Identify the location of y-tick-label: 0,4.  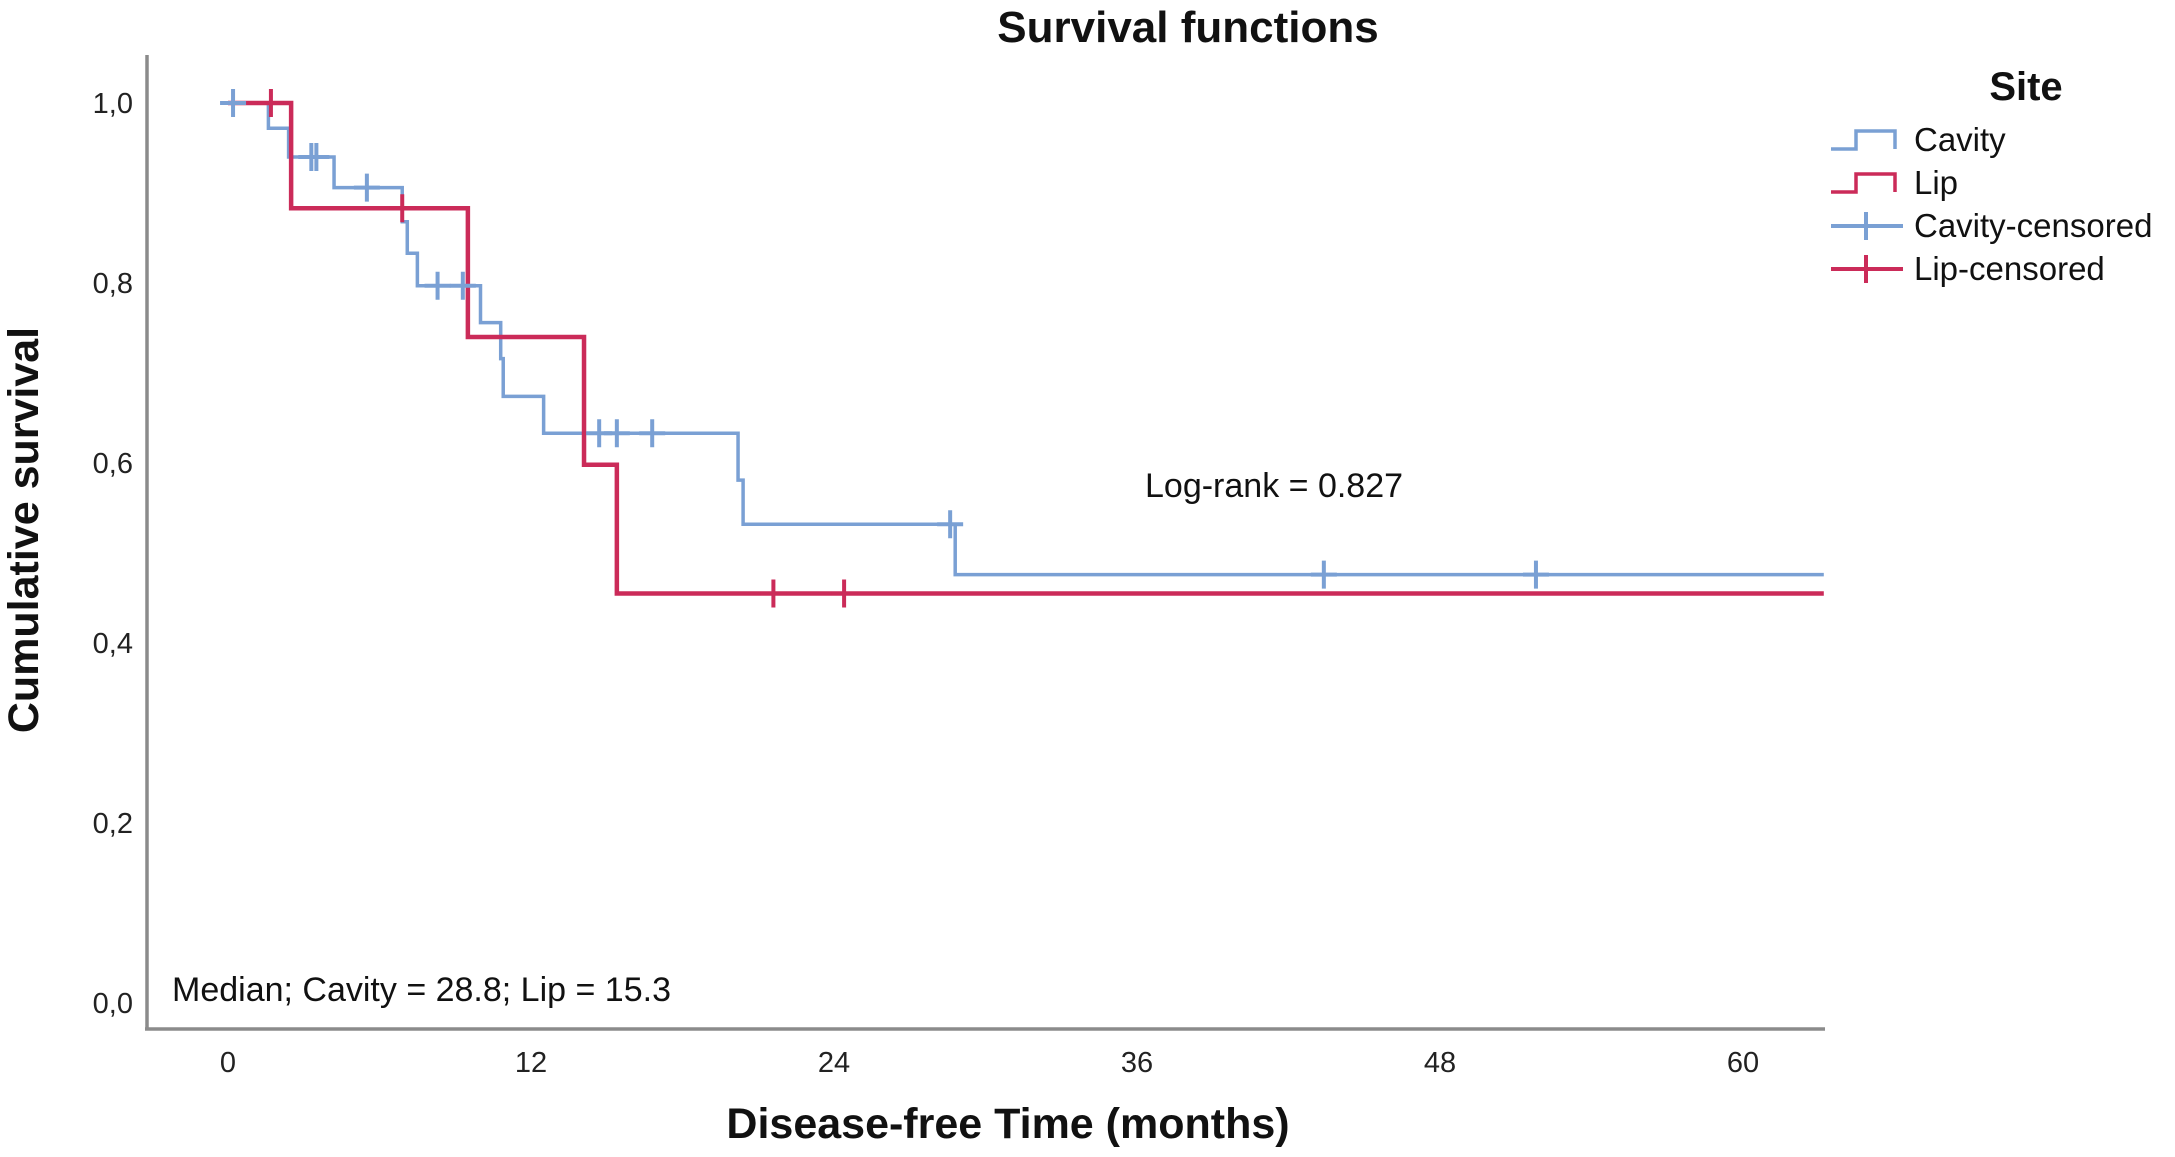
(113, 644).